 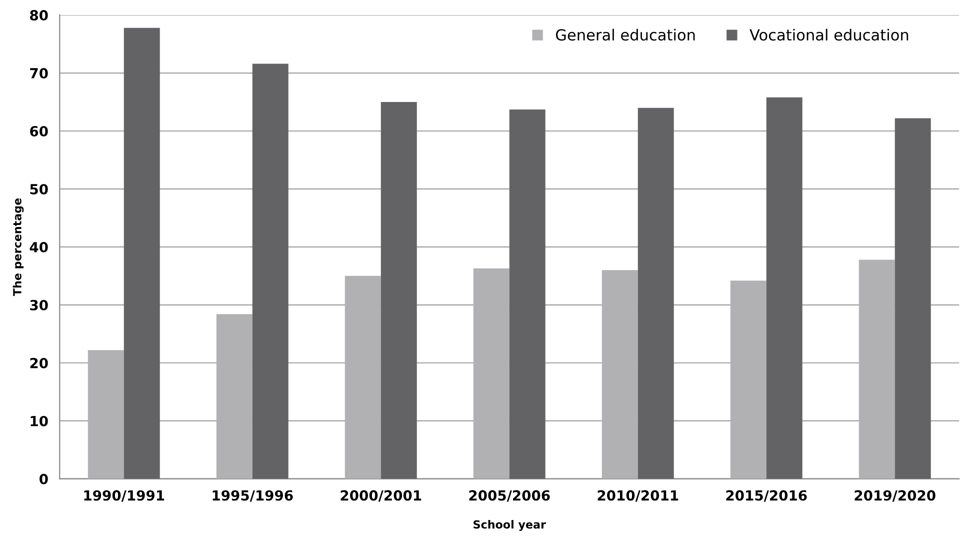 I want to click on y-tick-label: 40, so click(x=39, y=247).